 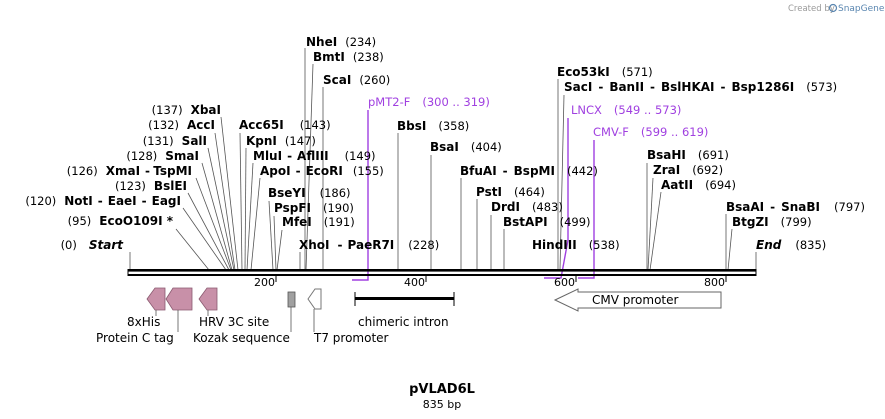 I want to click on site-acc65i: Acc65I (143), so click(x=285, y=125).